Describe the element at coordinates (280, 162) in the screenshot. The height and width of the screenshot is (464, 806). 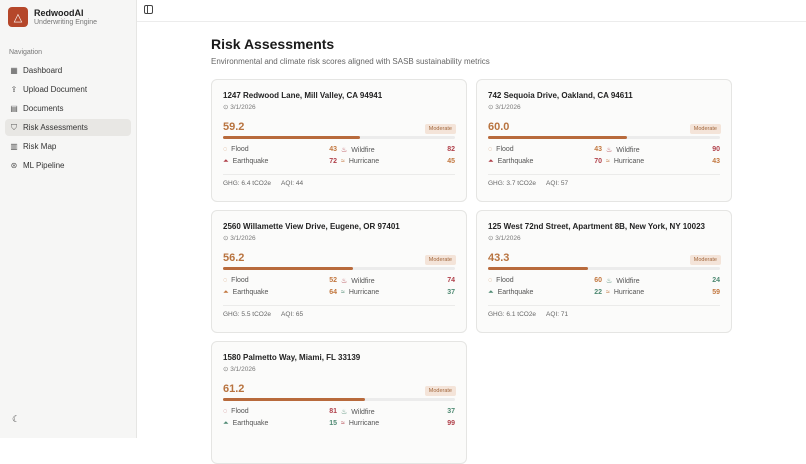
I see `risk-earthquake: ⏶ Earthquake 72` at that location.